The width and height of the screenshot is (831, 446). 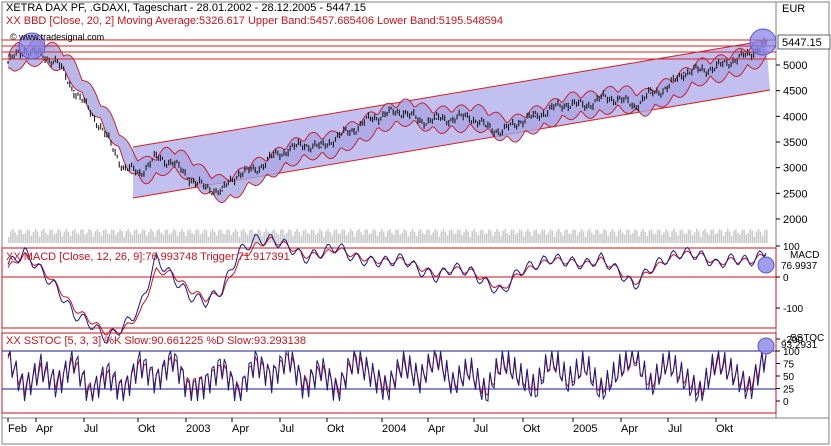 What do you see at coordinates (789, 390) in the screenshot?
I see `stochastic-tick-label: 25` at bounding box center [789, 390].